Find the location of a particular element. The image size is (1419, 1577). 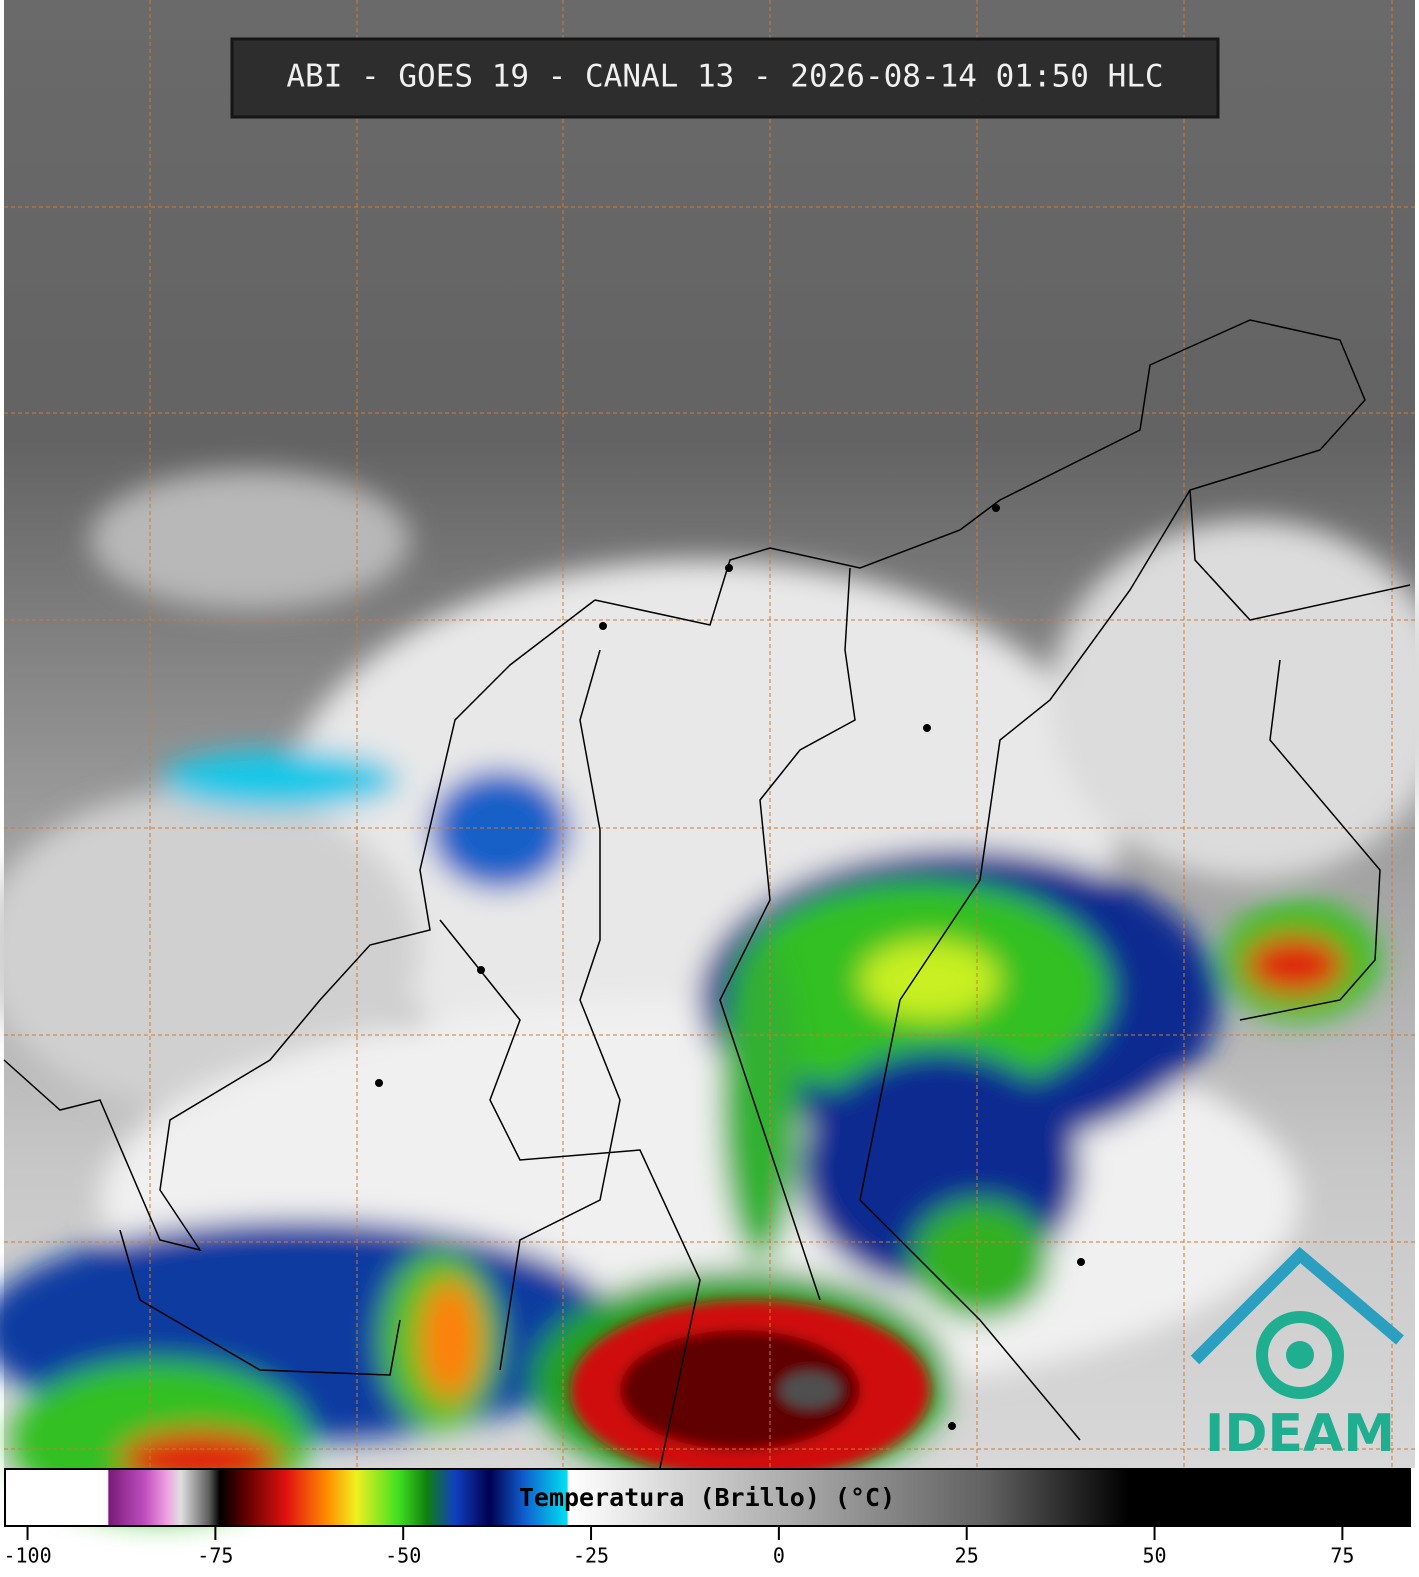

tick-label: -75 is located at coordinates (215, 1556).